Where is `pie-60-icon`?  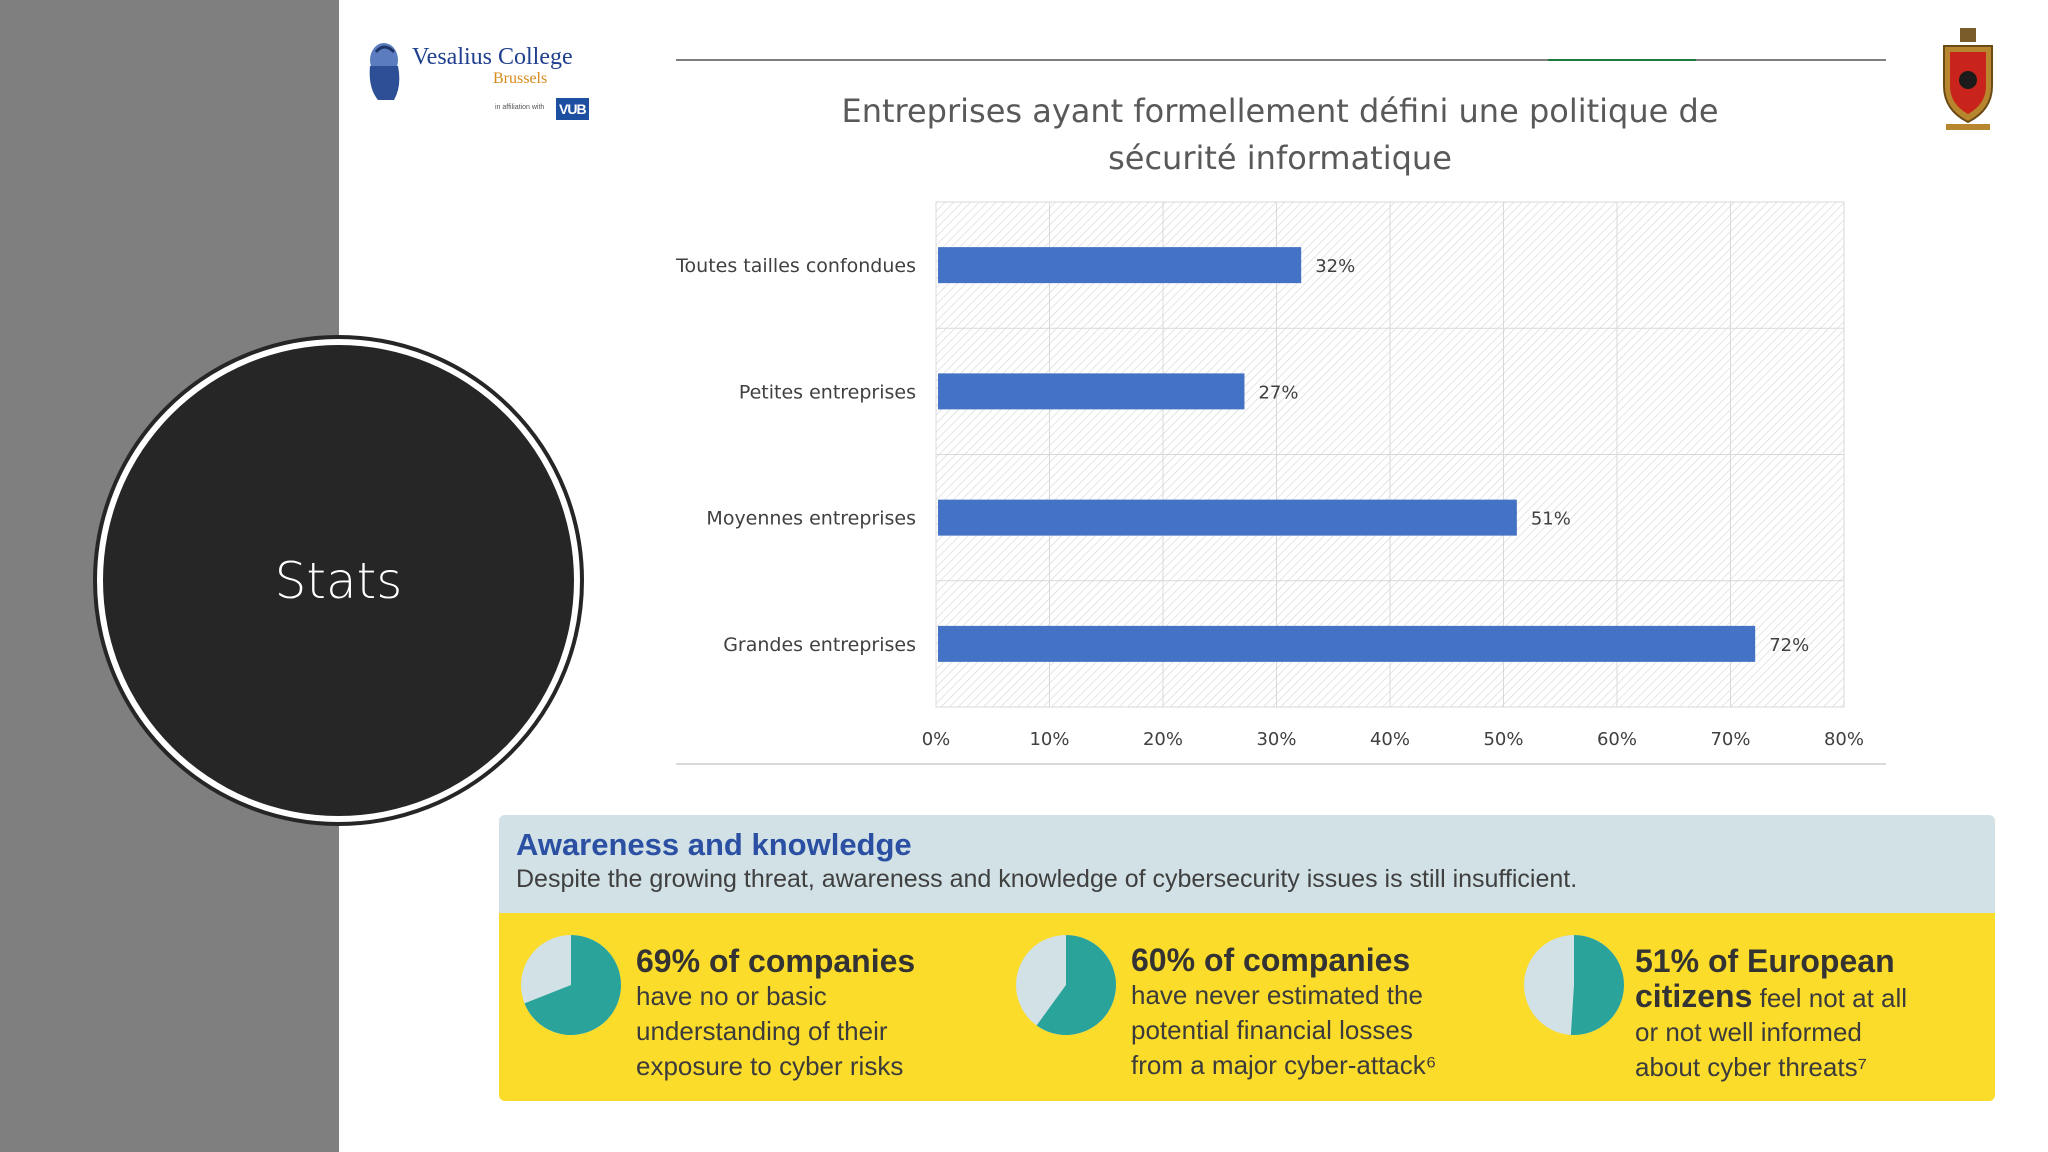
pie-60-icon is located at coordinates (1066, 985).